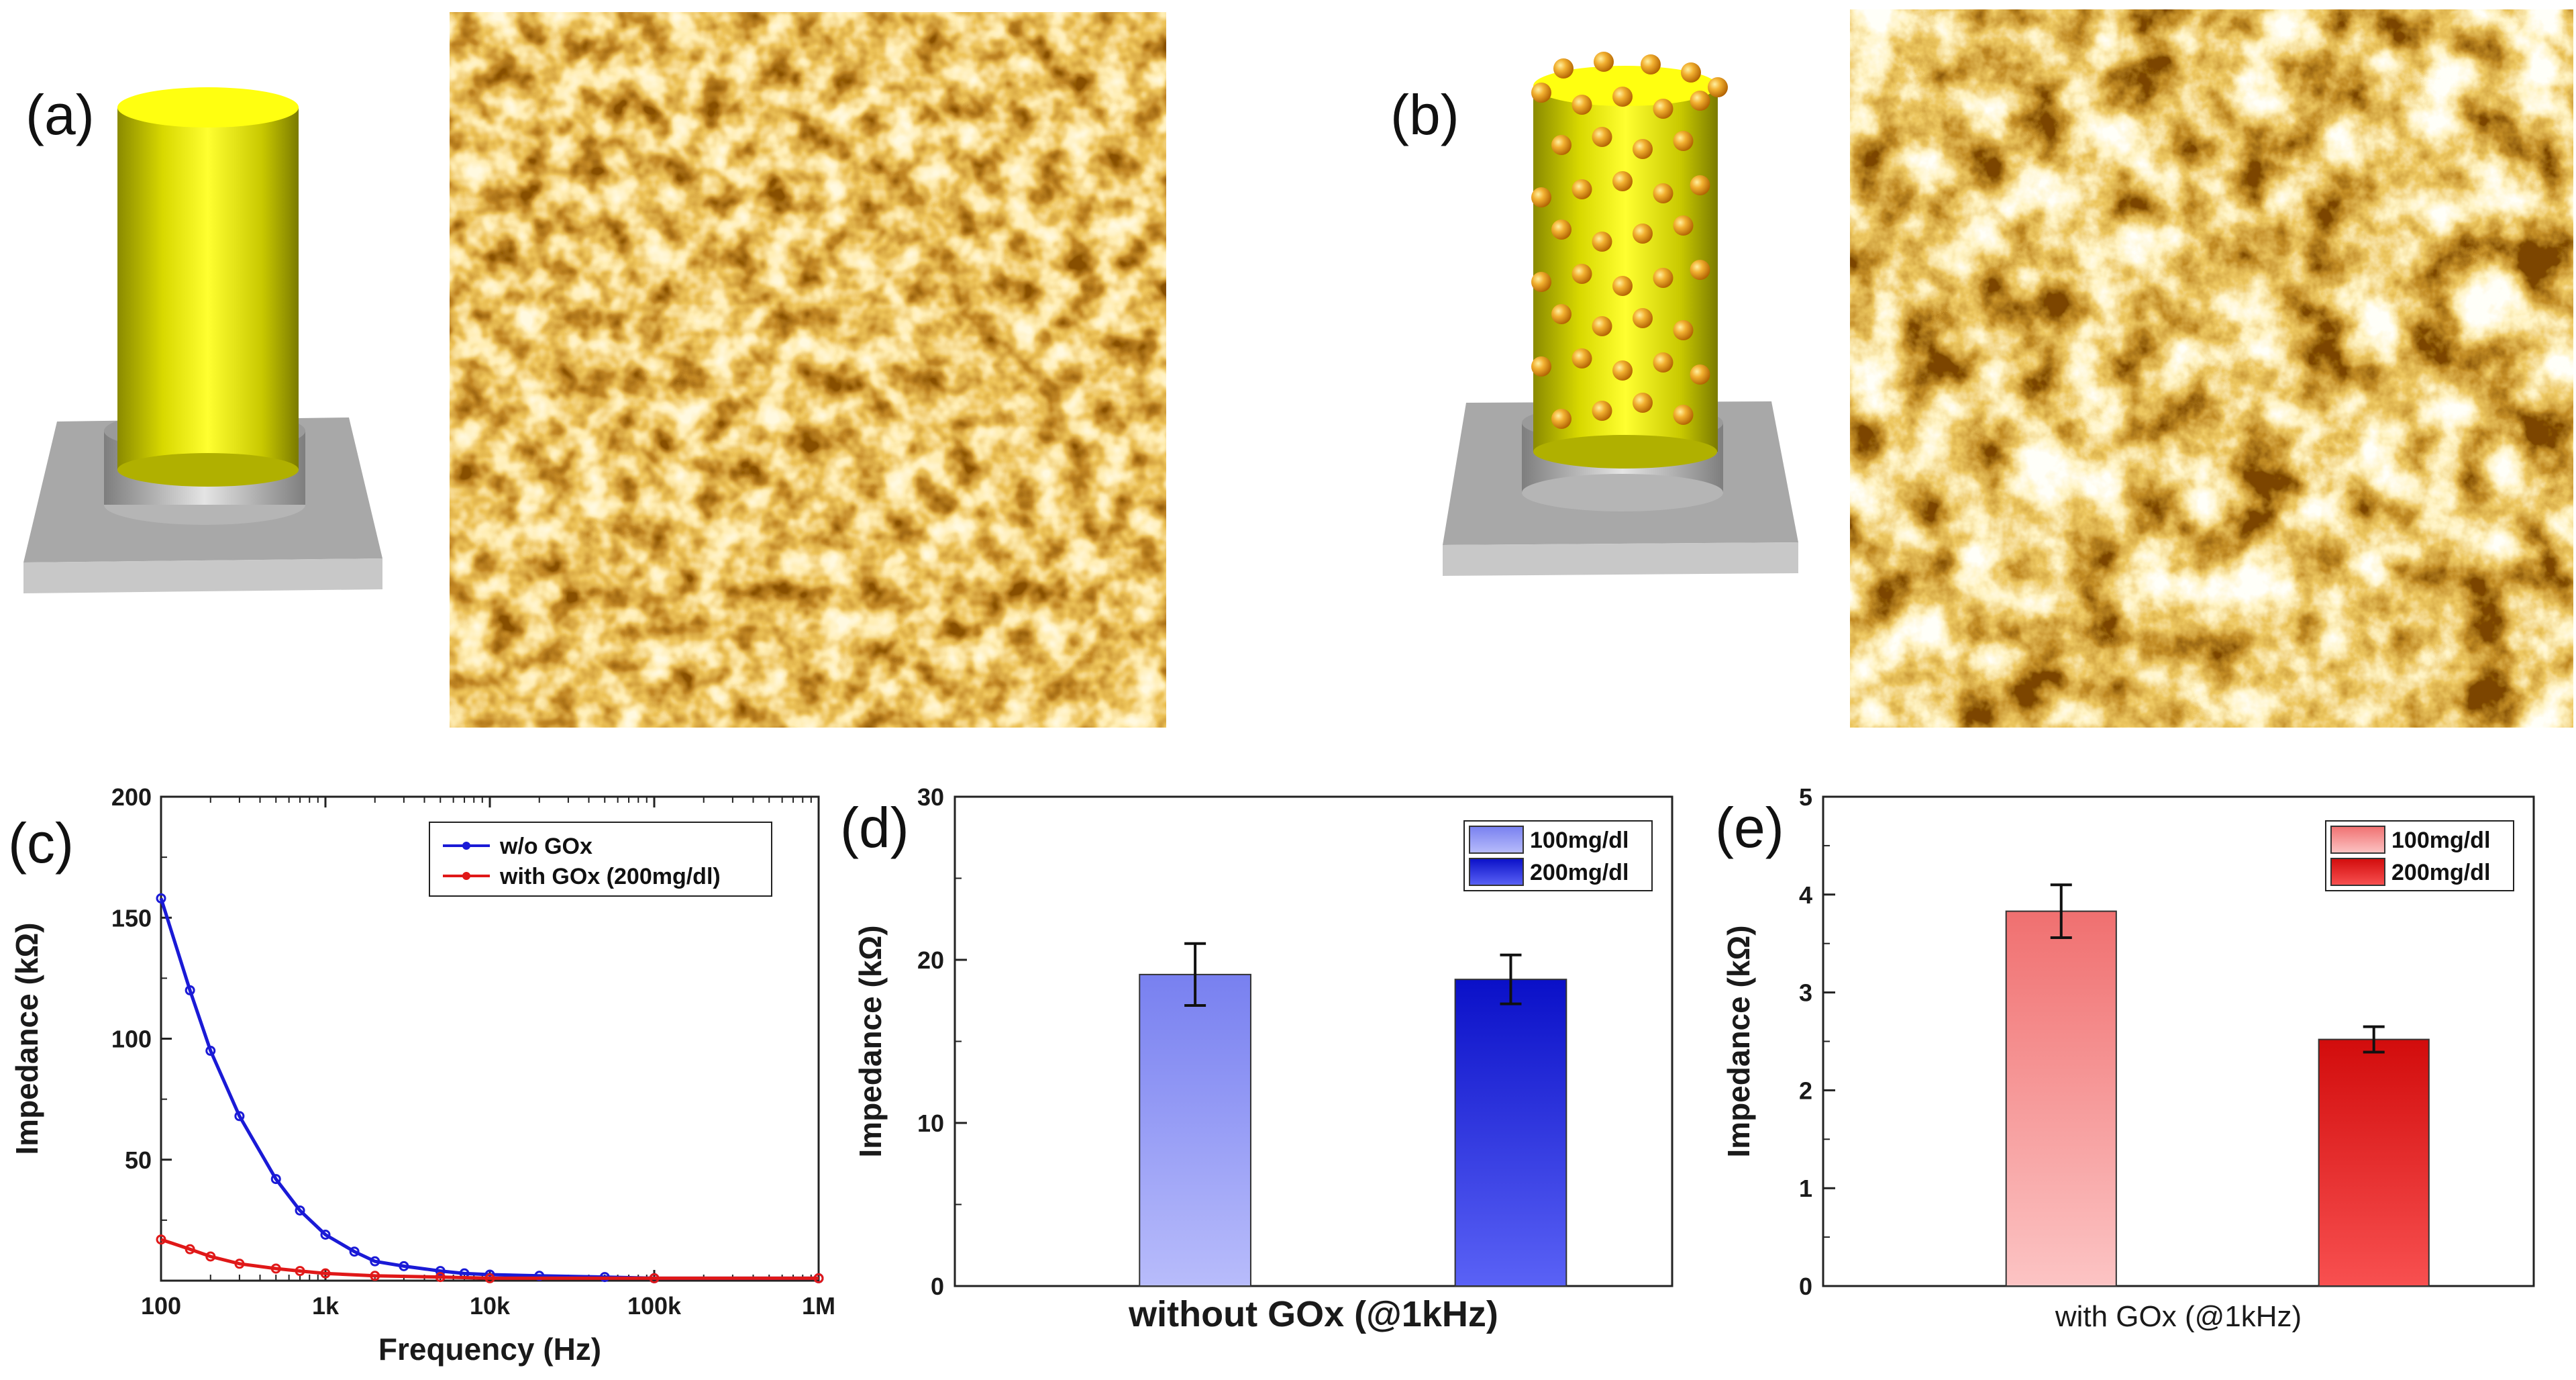  What do you see at coordinates (60, 114) in the screenshot?
I see `panel-a-label: (a)` at bounding box center [60, 114].